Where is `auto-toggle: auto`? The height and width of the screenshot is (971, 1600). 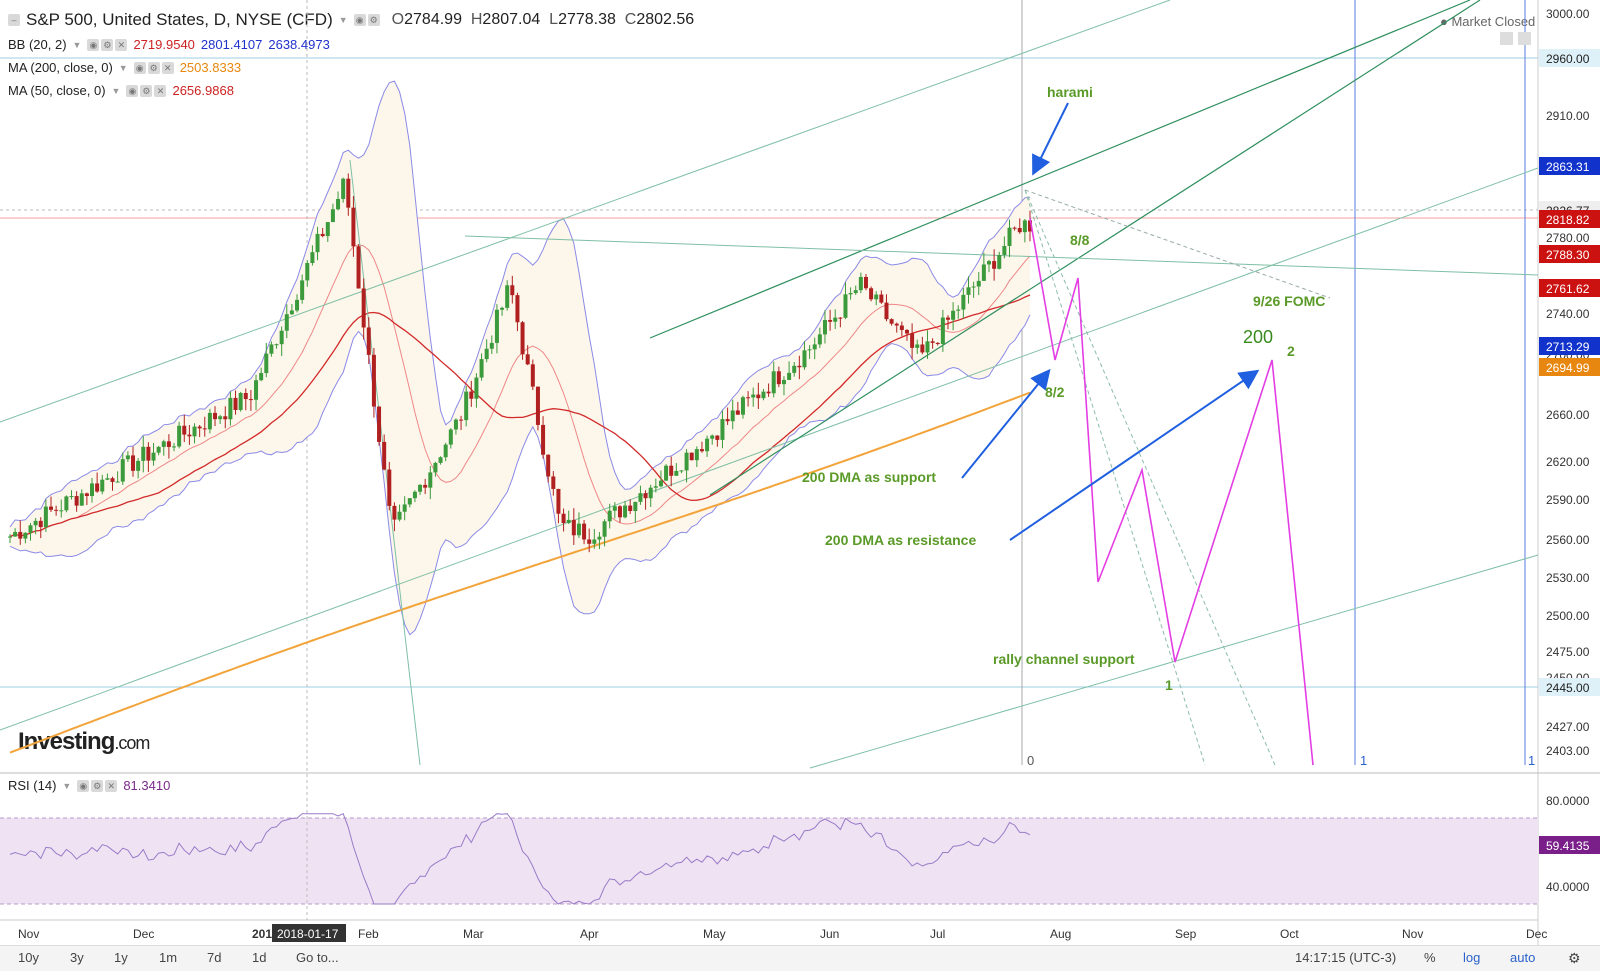 auto-toggle: auto is located at coordinates (1523, 957).